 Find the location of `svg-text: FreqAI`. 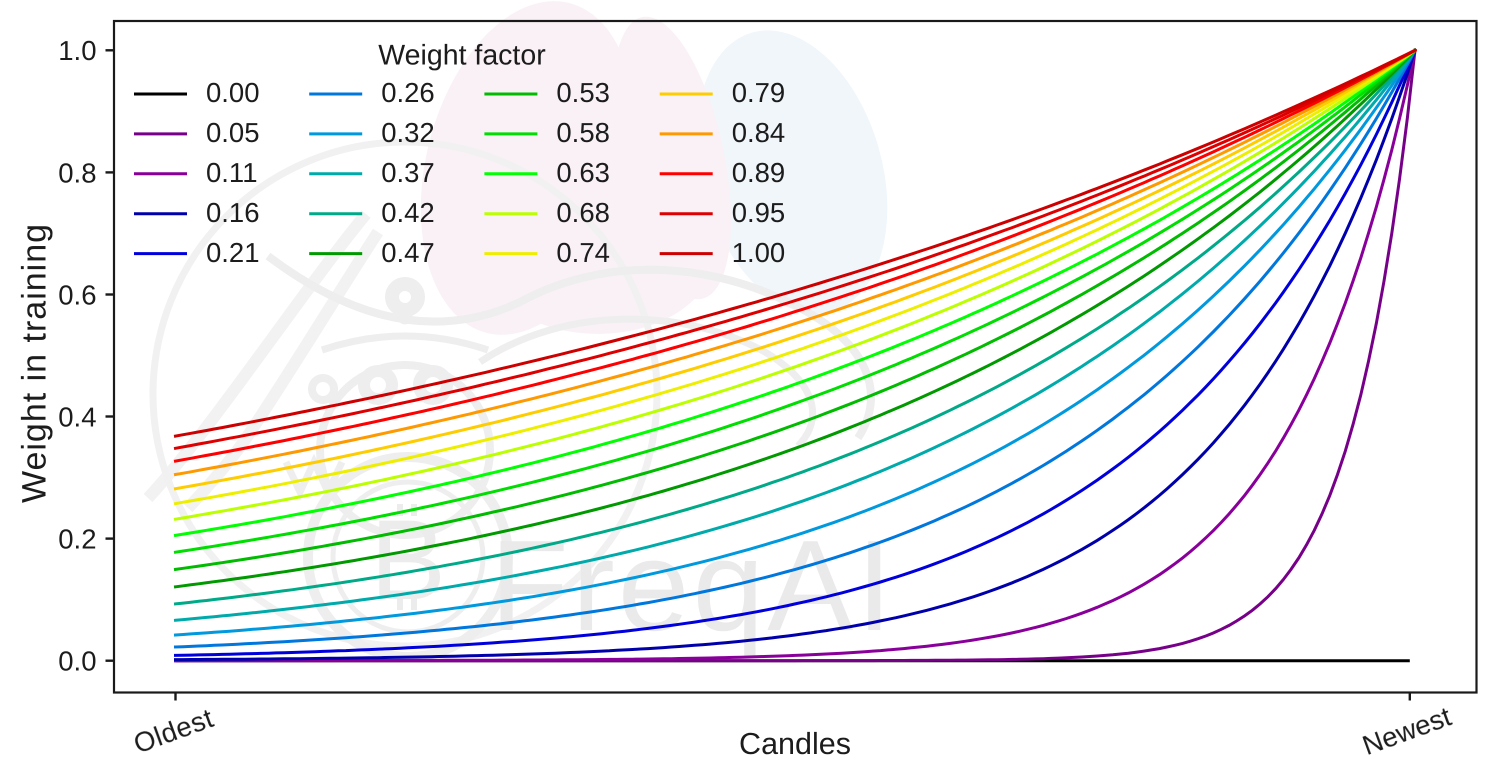

svg-text: FreqAI is located at coordinates (692, 586).